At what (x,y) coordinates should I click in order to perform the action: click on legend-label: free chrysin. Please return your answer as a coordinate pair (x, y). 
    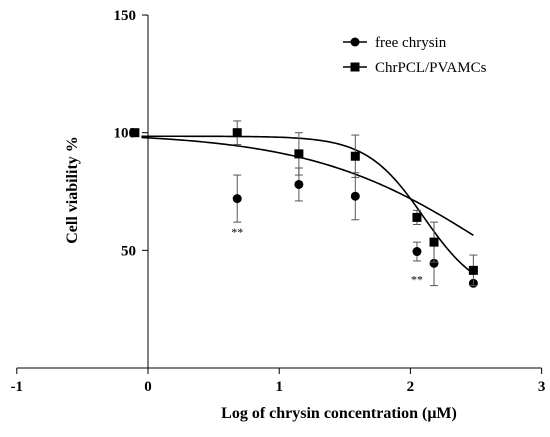
    Looking at the image, I should click on (411, 43).